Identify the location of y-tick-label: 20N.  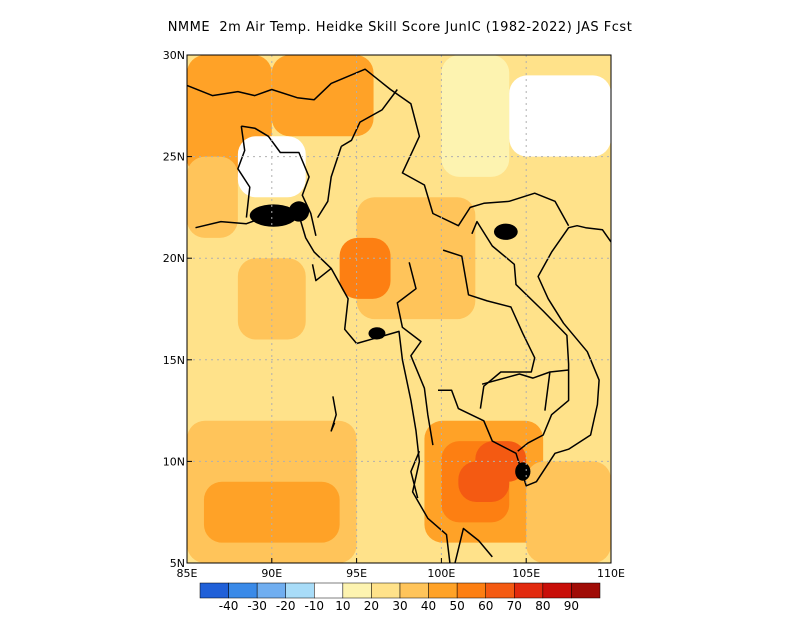
(174, 258).